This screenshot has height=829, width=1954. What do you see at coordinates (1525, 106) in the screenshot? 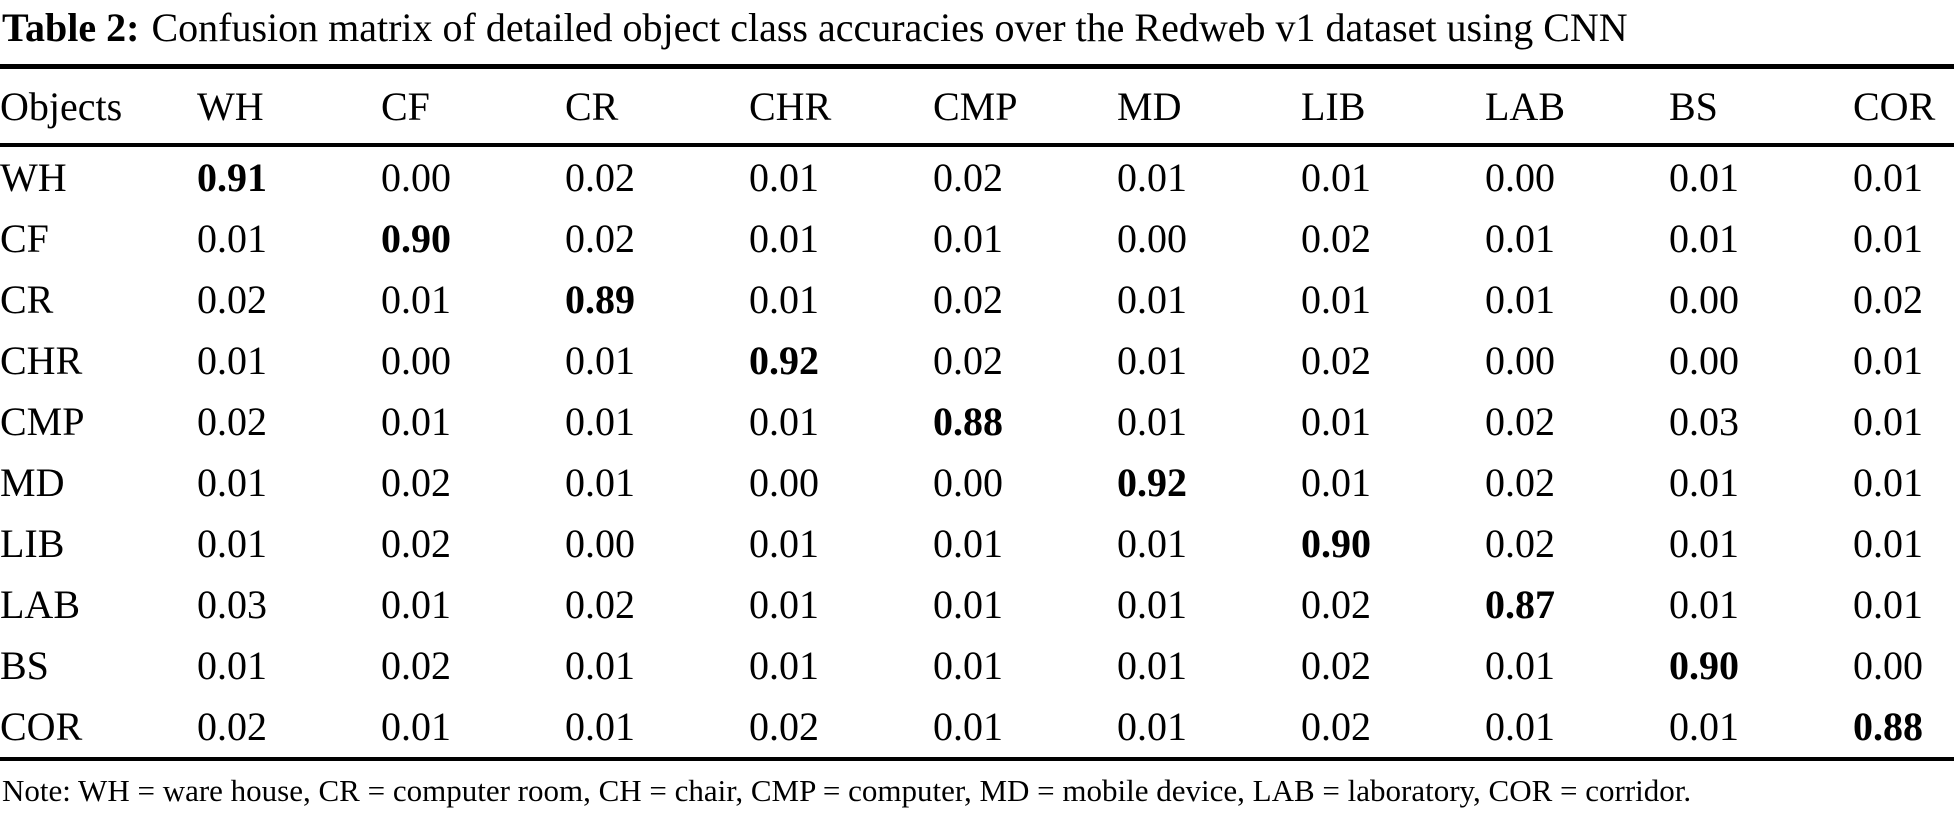
I see `col-header: LAB` at bounding box center [1525, 106].